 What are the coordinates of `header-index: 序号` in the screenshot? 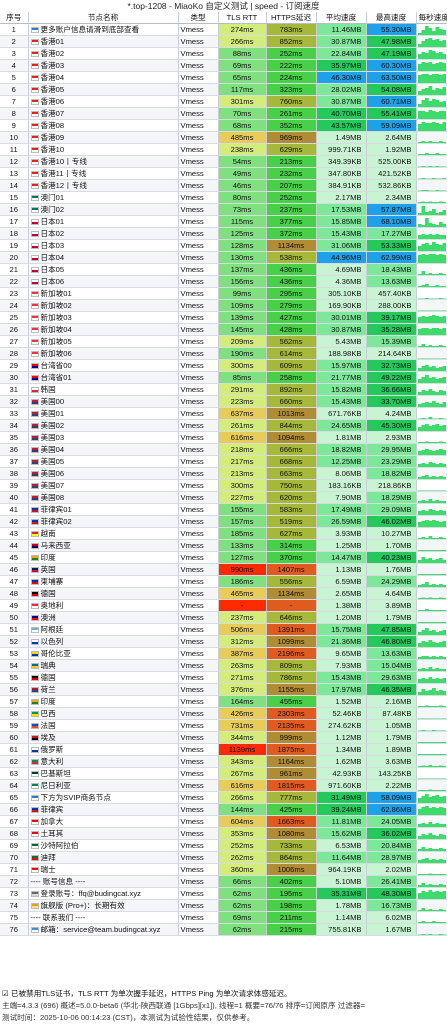 It's located at (14, 18).